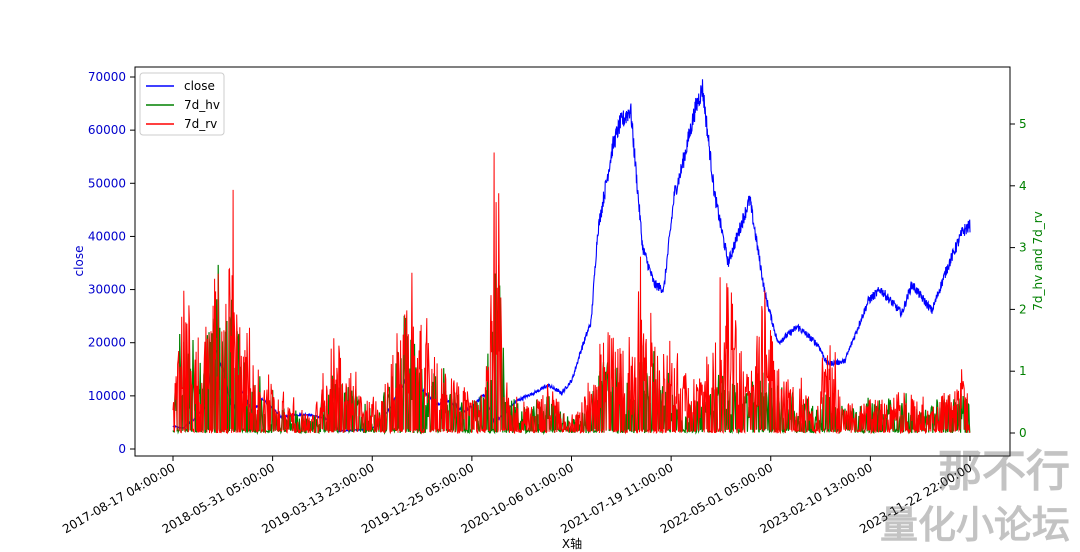 Image resolution: width=1080 pixels, height=552 pixels. Describe the element at coordinates (202, 105) in the screenshot. I see `legend-label: 7d_hv` at that location.